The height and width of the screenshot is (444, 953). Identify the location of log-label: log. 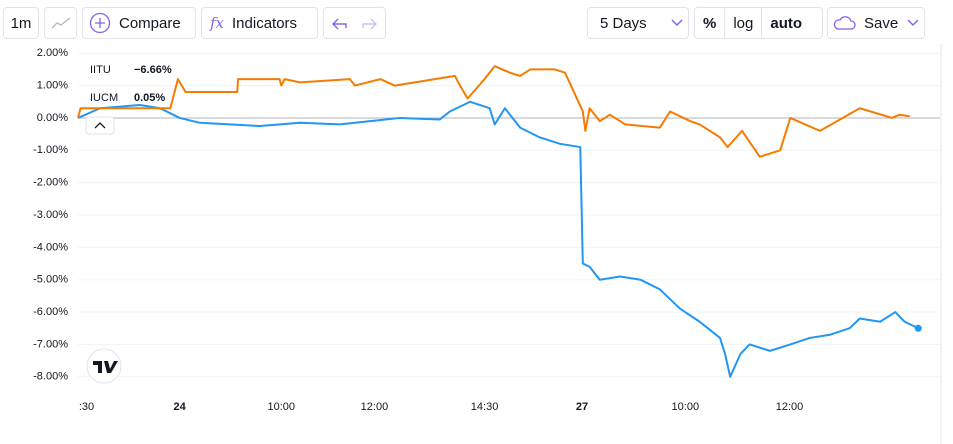
(743, 23).